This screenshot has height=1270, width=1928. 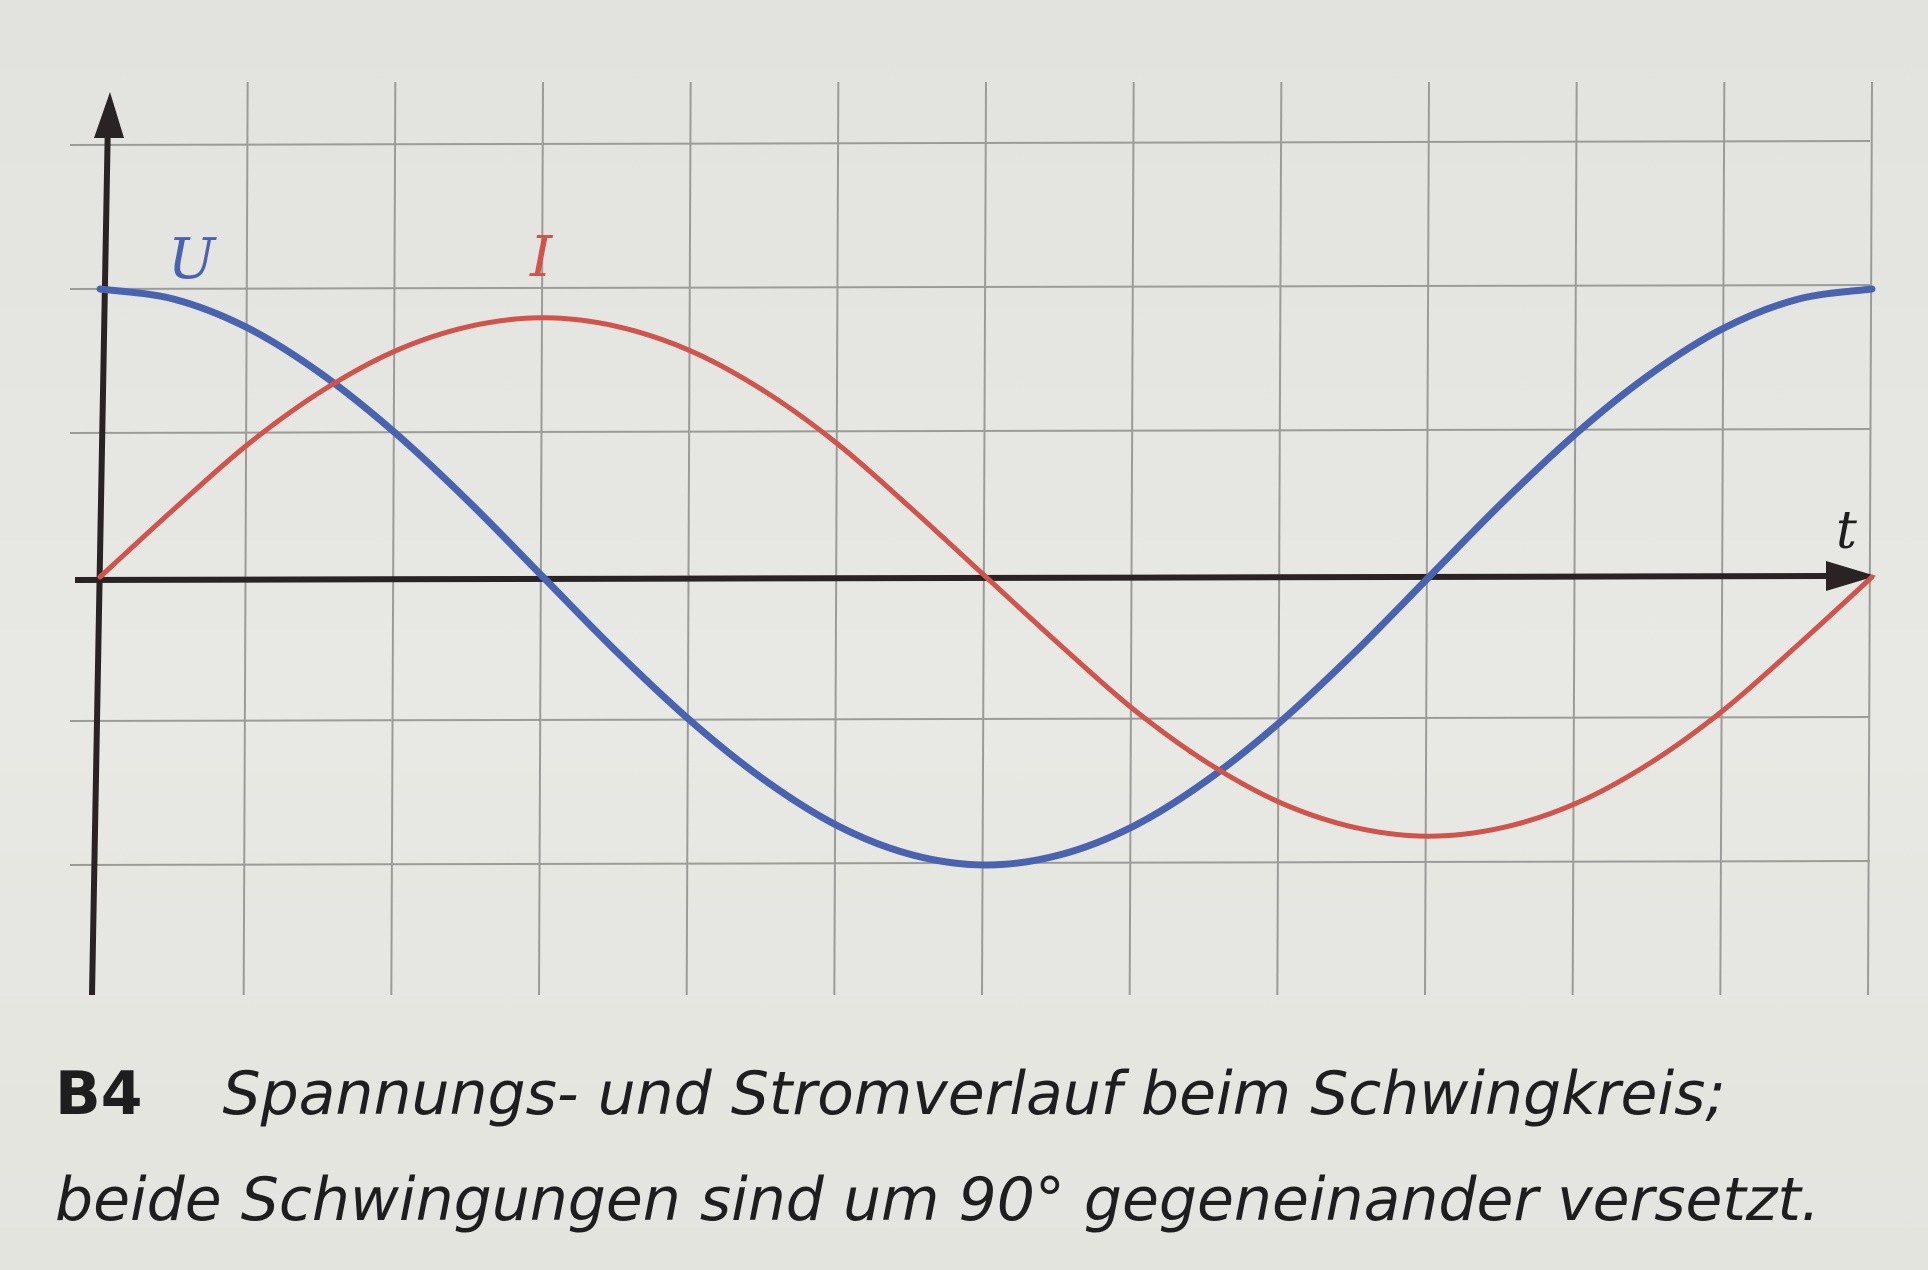 What do you see at coordinates (192, 259) in the screenshot?
I see `series-label-u: U` at bounding box center [192, 259].